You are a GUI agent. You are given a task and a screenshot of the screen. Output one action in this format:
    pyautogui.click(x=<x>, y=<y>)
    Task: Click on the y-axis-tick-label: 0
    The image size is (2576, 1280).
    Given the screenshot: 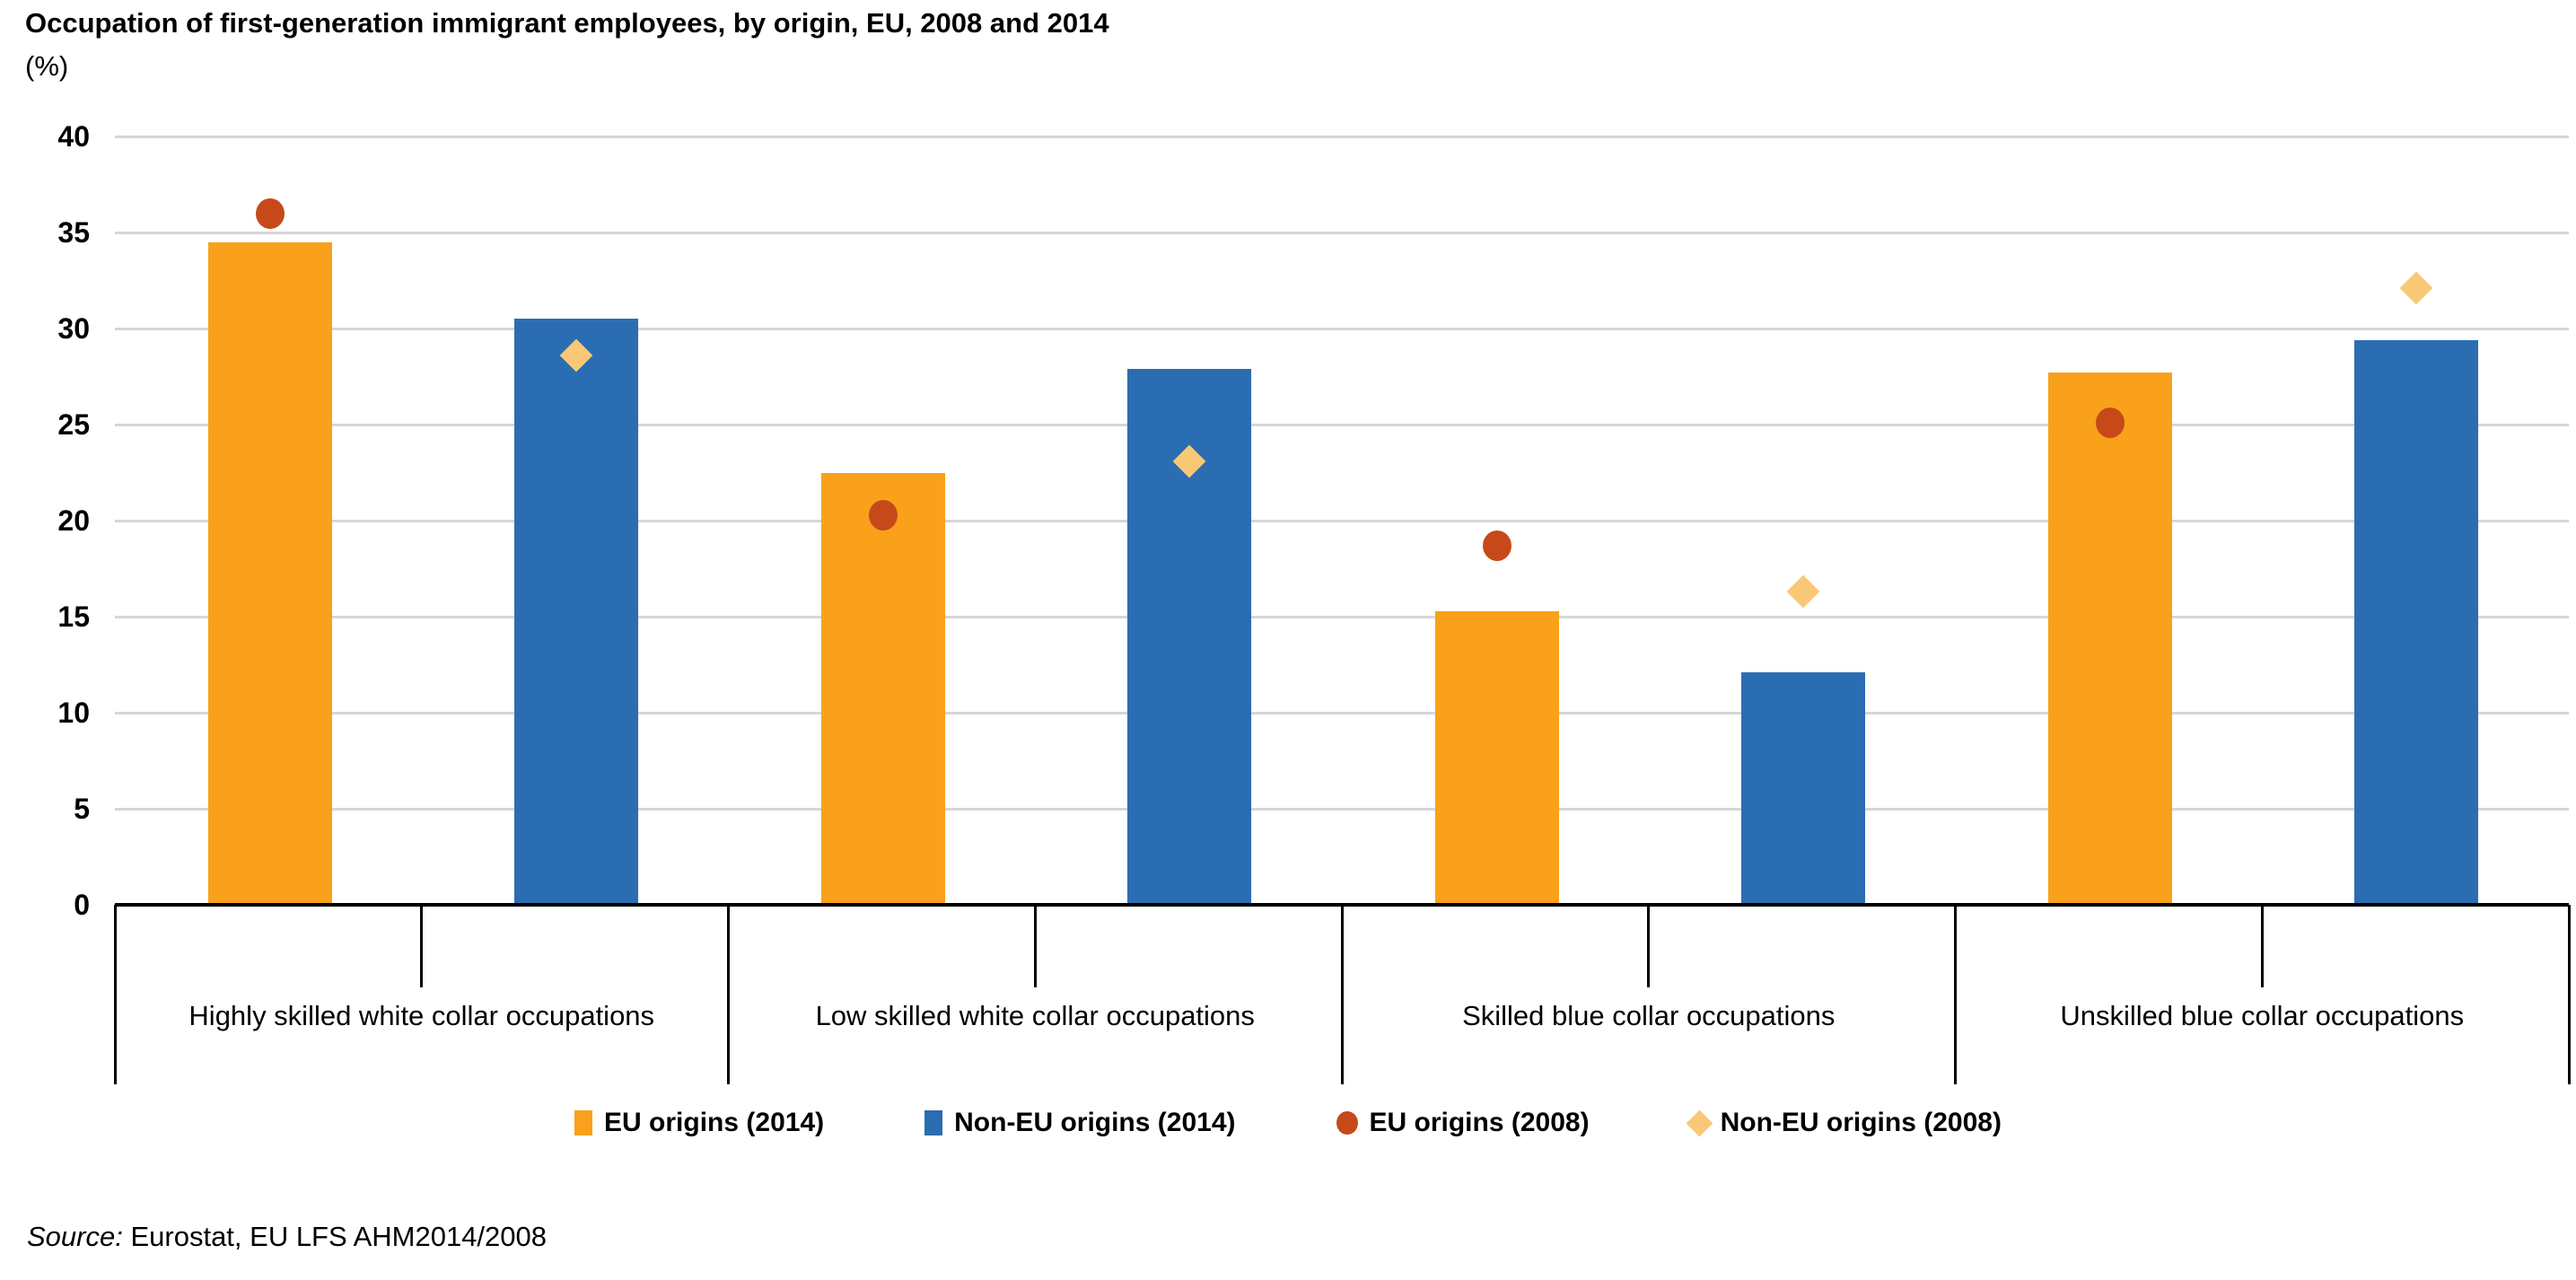 What is the action you would take?
    pyautogui.click(x=82, y=905)
    